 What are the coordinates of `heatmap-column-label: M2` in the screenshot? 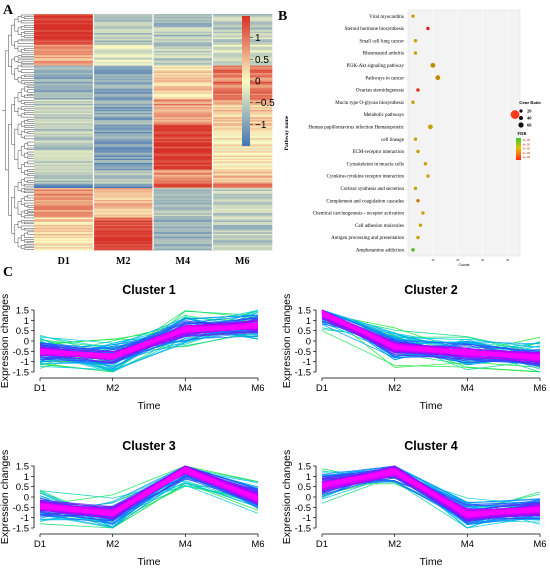 It's located at (123, 261).